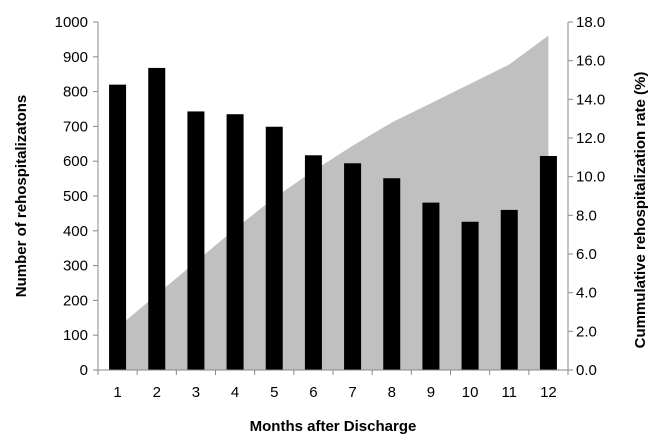  What do you see at coordinates (71, 22) in the screenshot?
I see `y-left-tick-label: 1000` at bounding box center [71, 22].